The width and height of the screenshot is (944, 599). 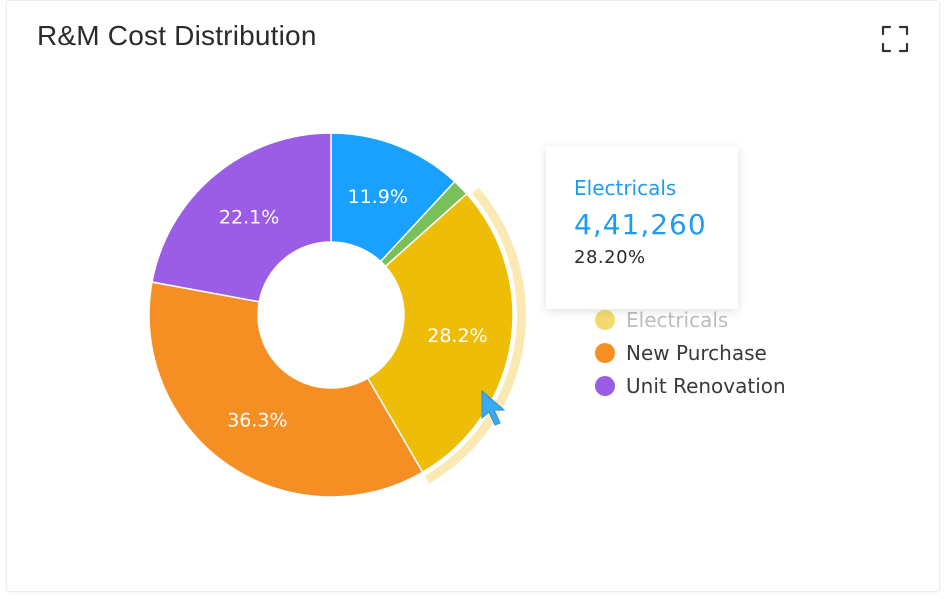 What do you see at coordinates (177, 35) in the screenshot?
I see `chart-title: R&M Cost Distribution` at bounding box center [177, 35].